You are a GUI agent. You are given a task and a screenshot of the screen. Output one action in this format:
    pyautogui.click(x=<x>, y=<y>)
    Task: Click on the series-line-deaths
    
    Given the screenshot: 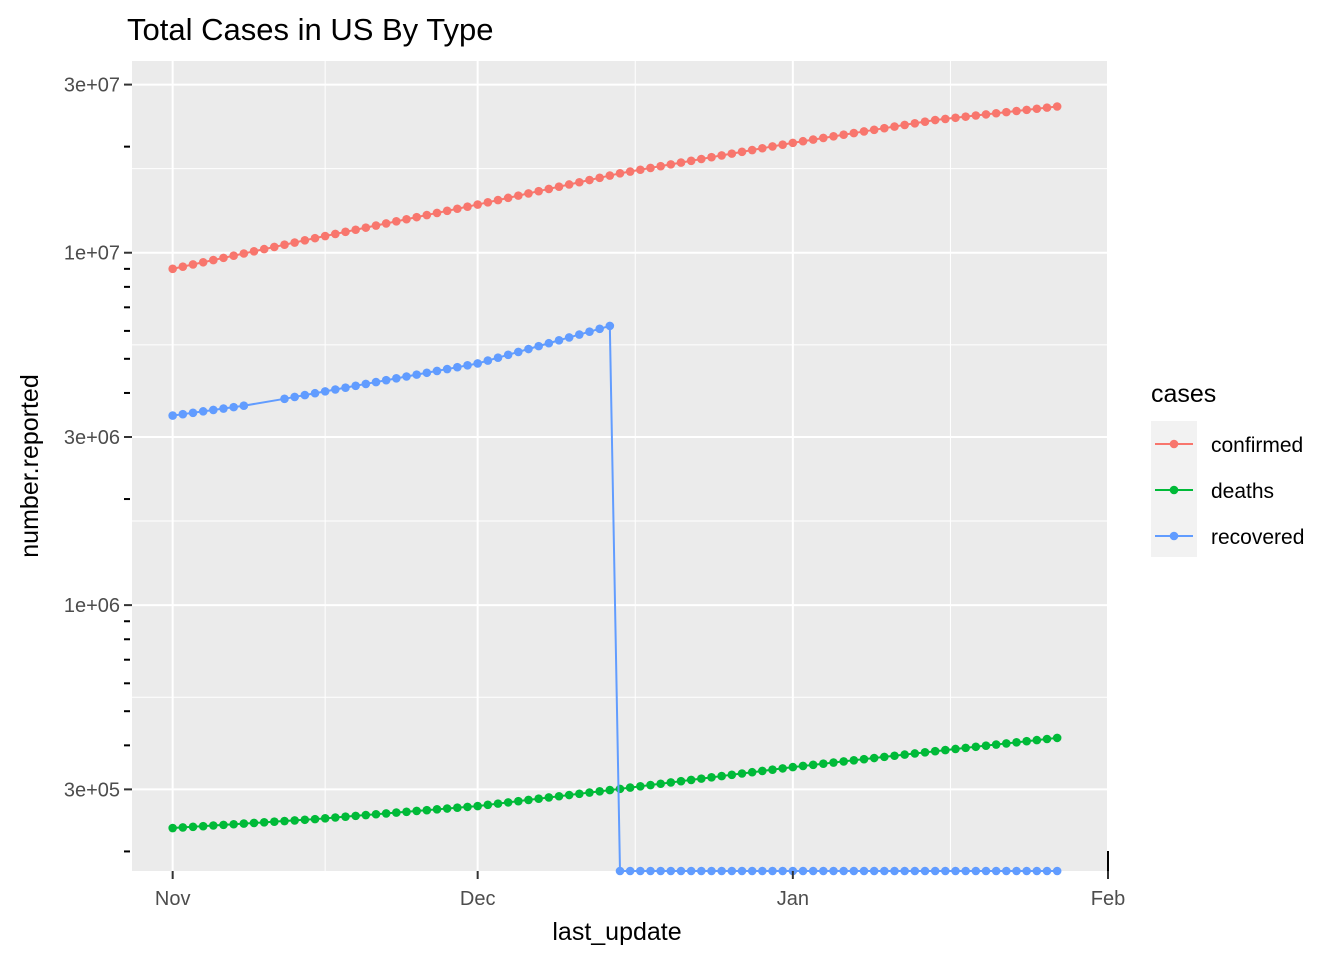 What is the action you would take?
    pyautogui.click(x=615, y=783)
    